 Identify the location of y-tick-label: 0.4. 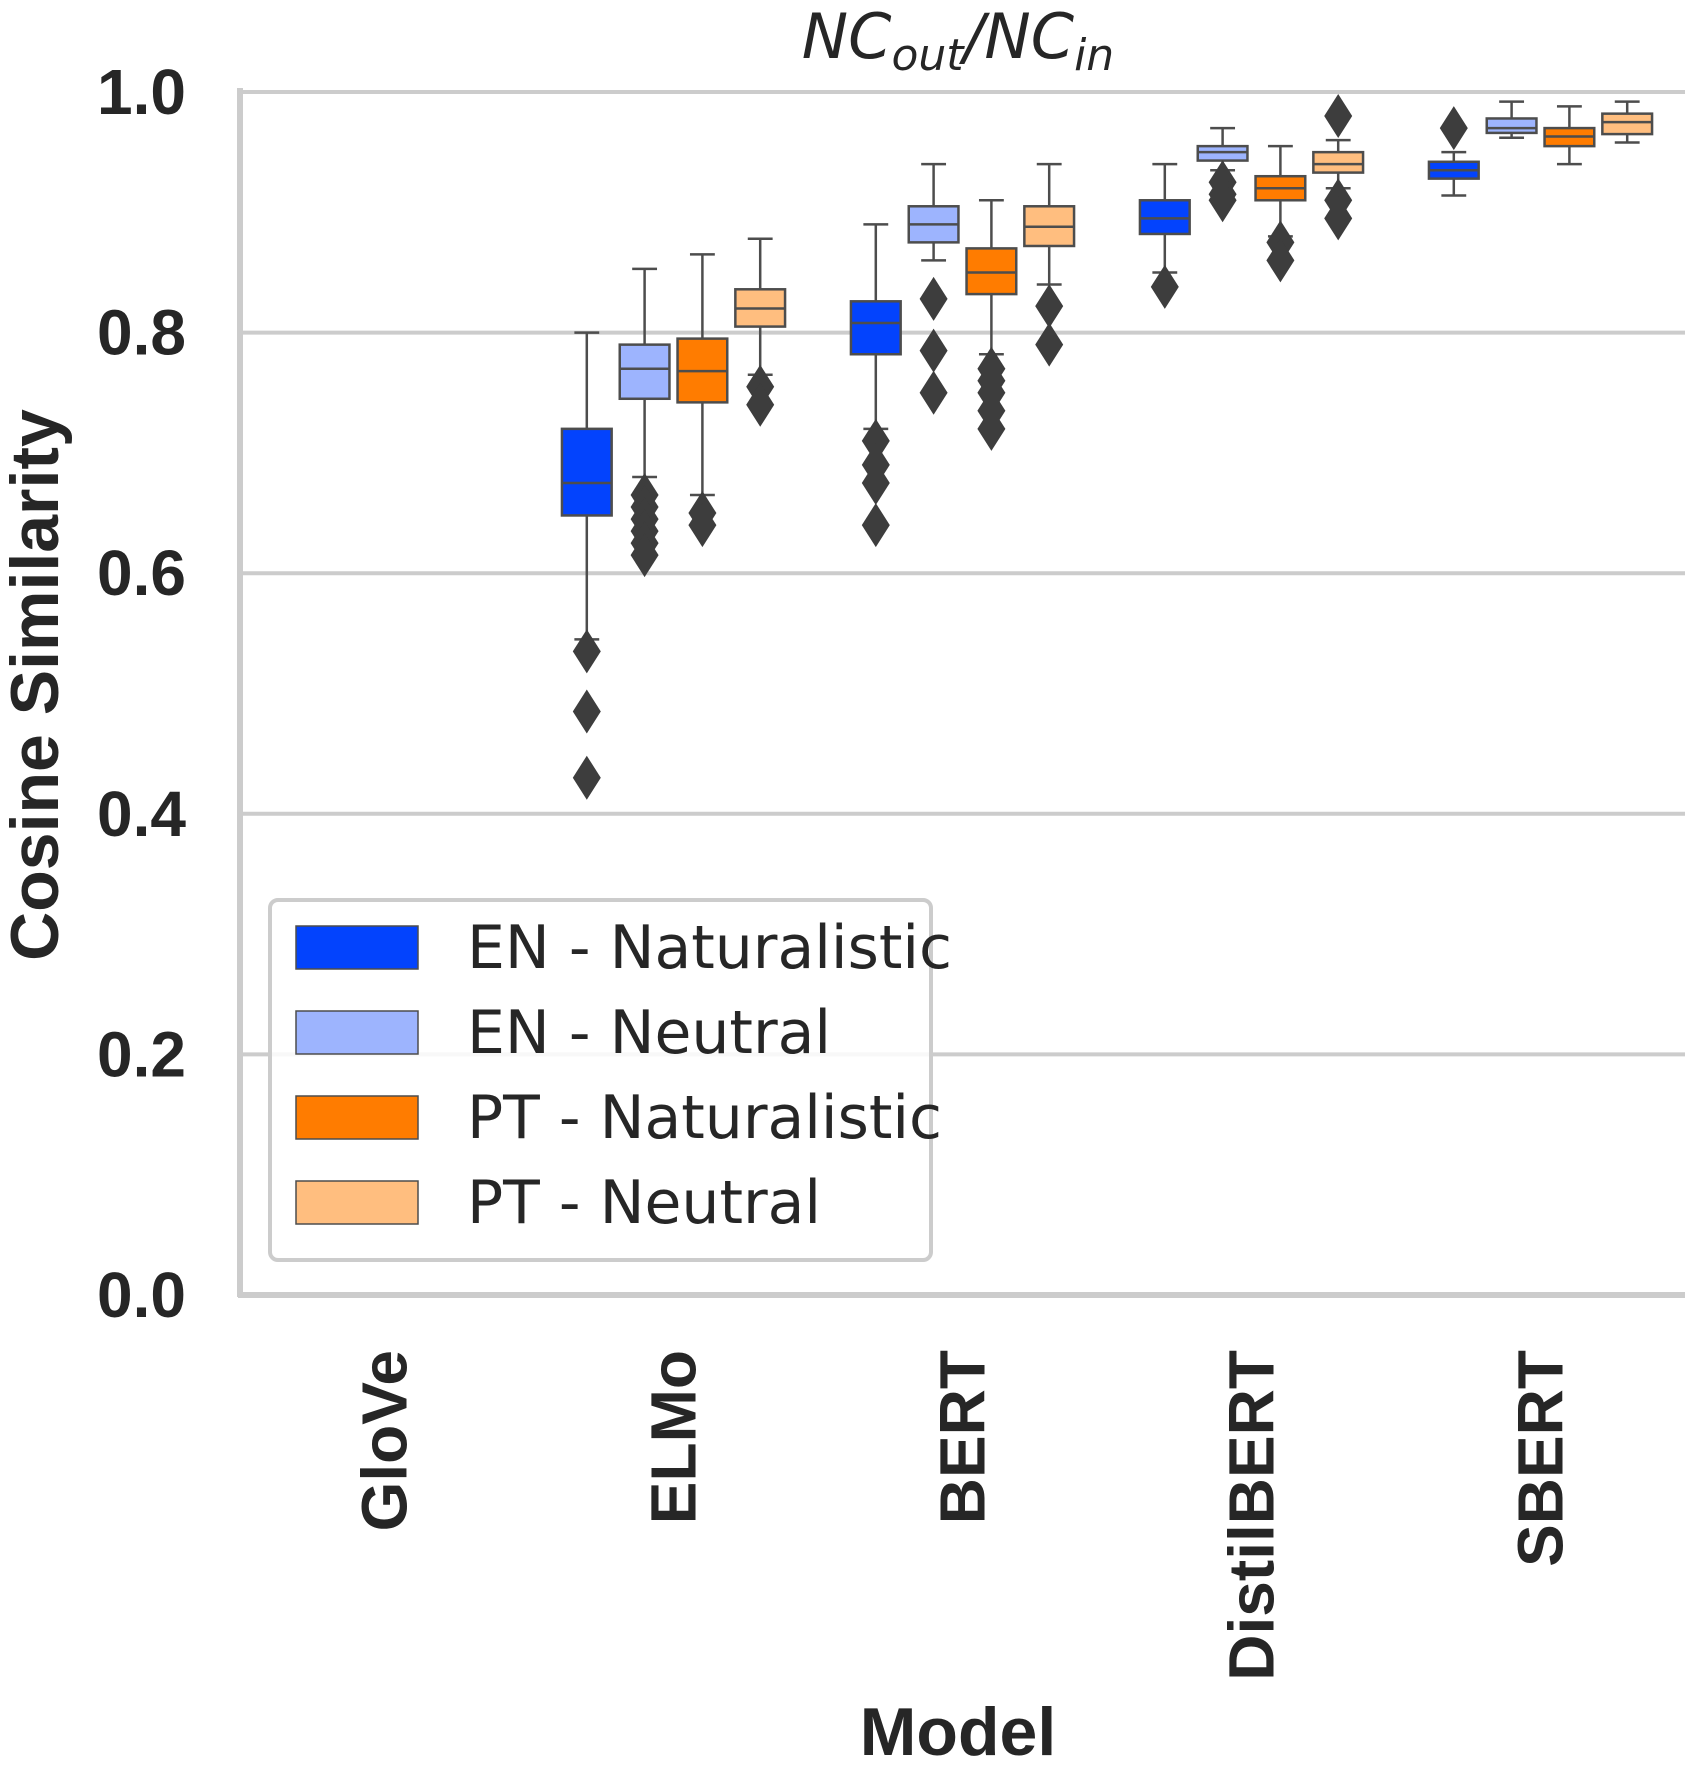
(141, 814).